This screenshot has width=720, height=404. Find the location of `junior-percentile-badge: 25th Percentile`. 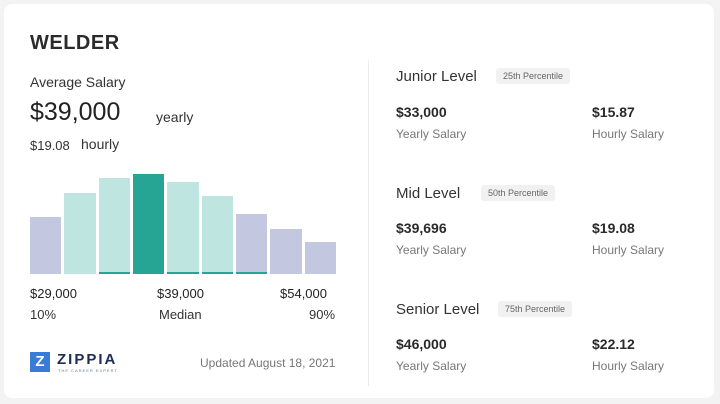

junior-percentile-badge: 25th Percentile is located at coordinates (533, 76).